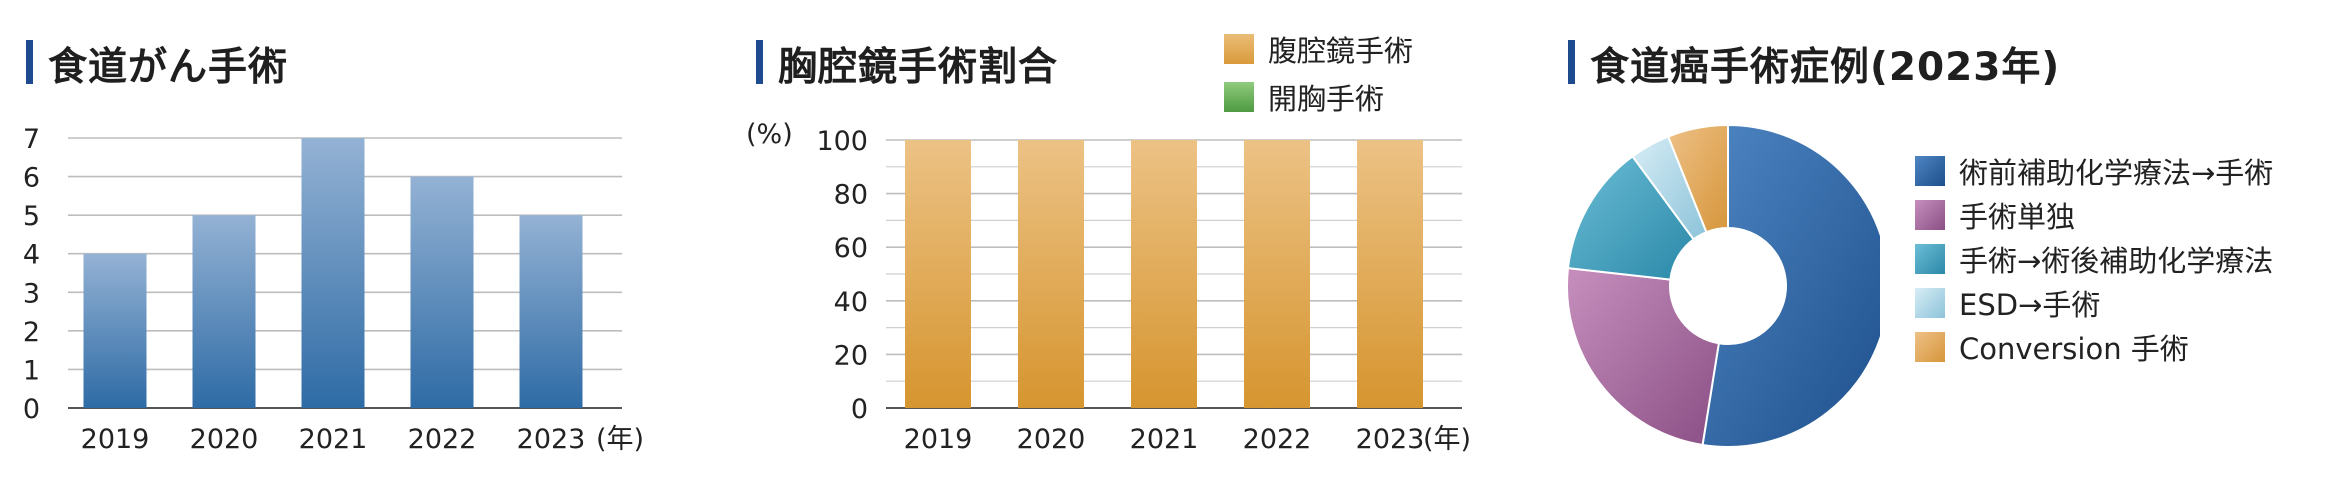 Image resolution: width=2350 pixels, height=478 pixels. I want to click on bar-2019, so click(115, 330).